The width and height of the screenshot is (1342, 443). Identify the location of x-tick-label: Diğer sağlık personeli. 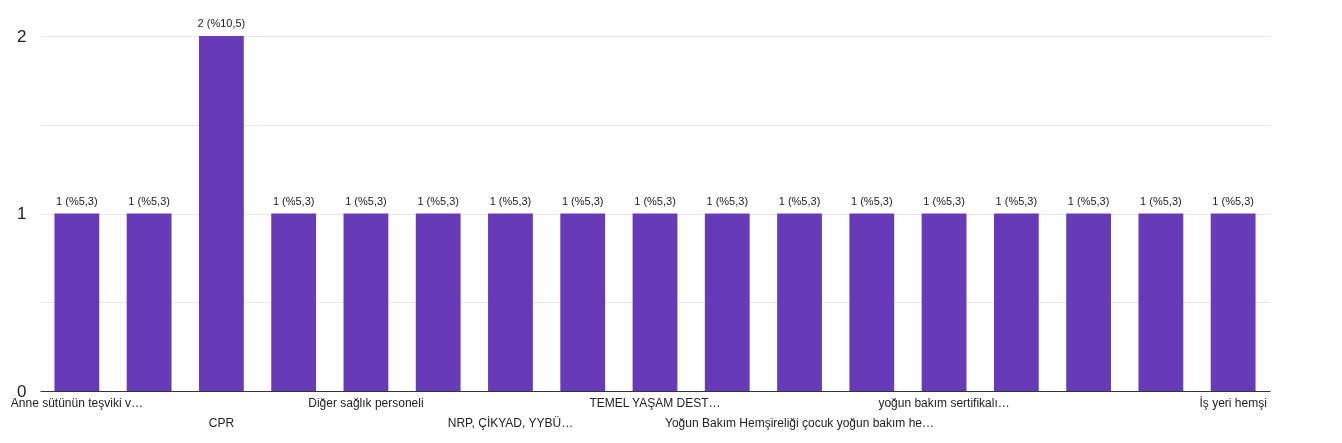
(366, 402).